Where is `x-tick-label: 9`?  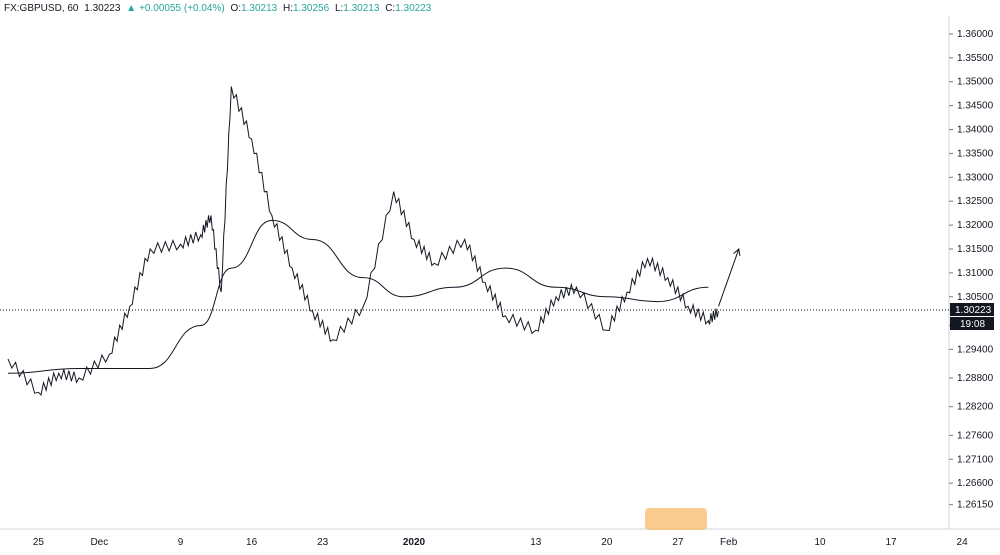
x-tick-label: 9 is located at coordinates (181, 542).